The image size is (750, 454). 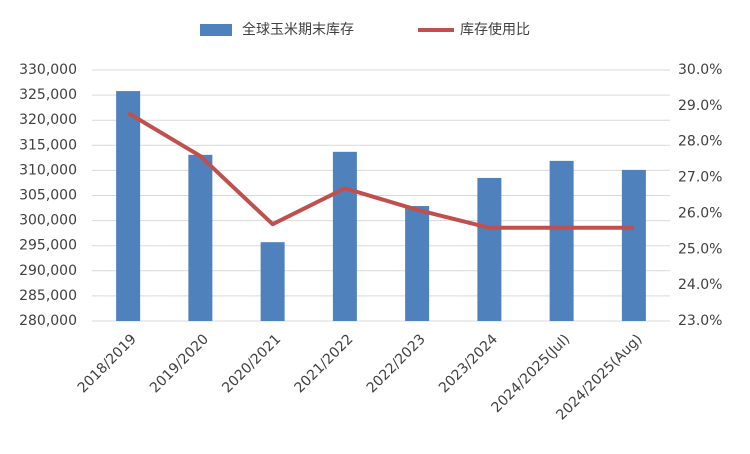 I want to click on y-tick-label: 320,000, so click(x=48, y=120).